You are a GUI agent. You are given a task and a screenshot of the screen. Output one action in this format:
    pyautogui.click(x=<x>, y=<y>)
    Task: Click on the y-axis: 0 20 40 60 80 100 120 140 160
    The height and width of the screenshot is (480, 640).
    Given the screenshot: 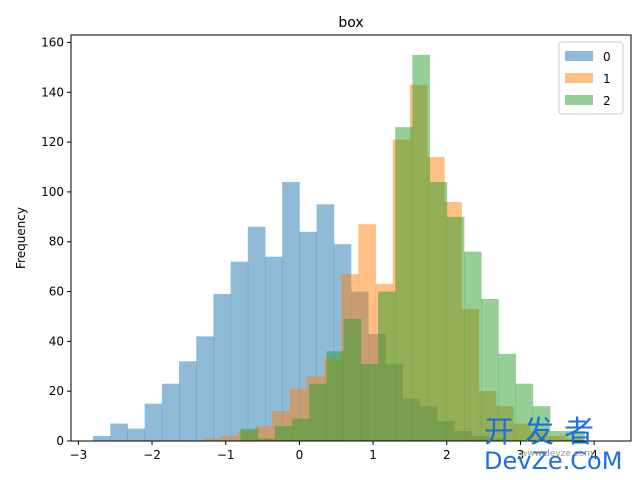 What is the action you would take?
    pyautogui.click(x=56, y=241)
    